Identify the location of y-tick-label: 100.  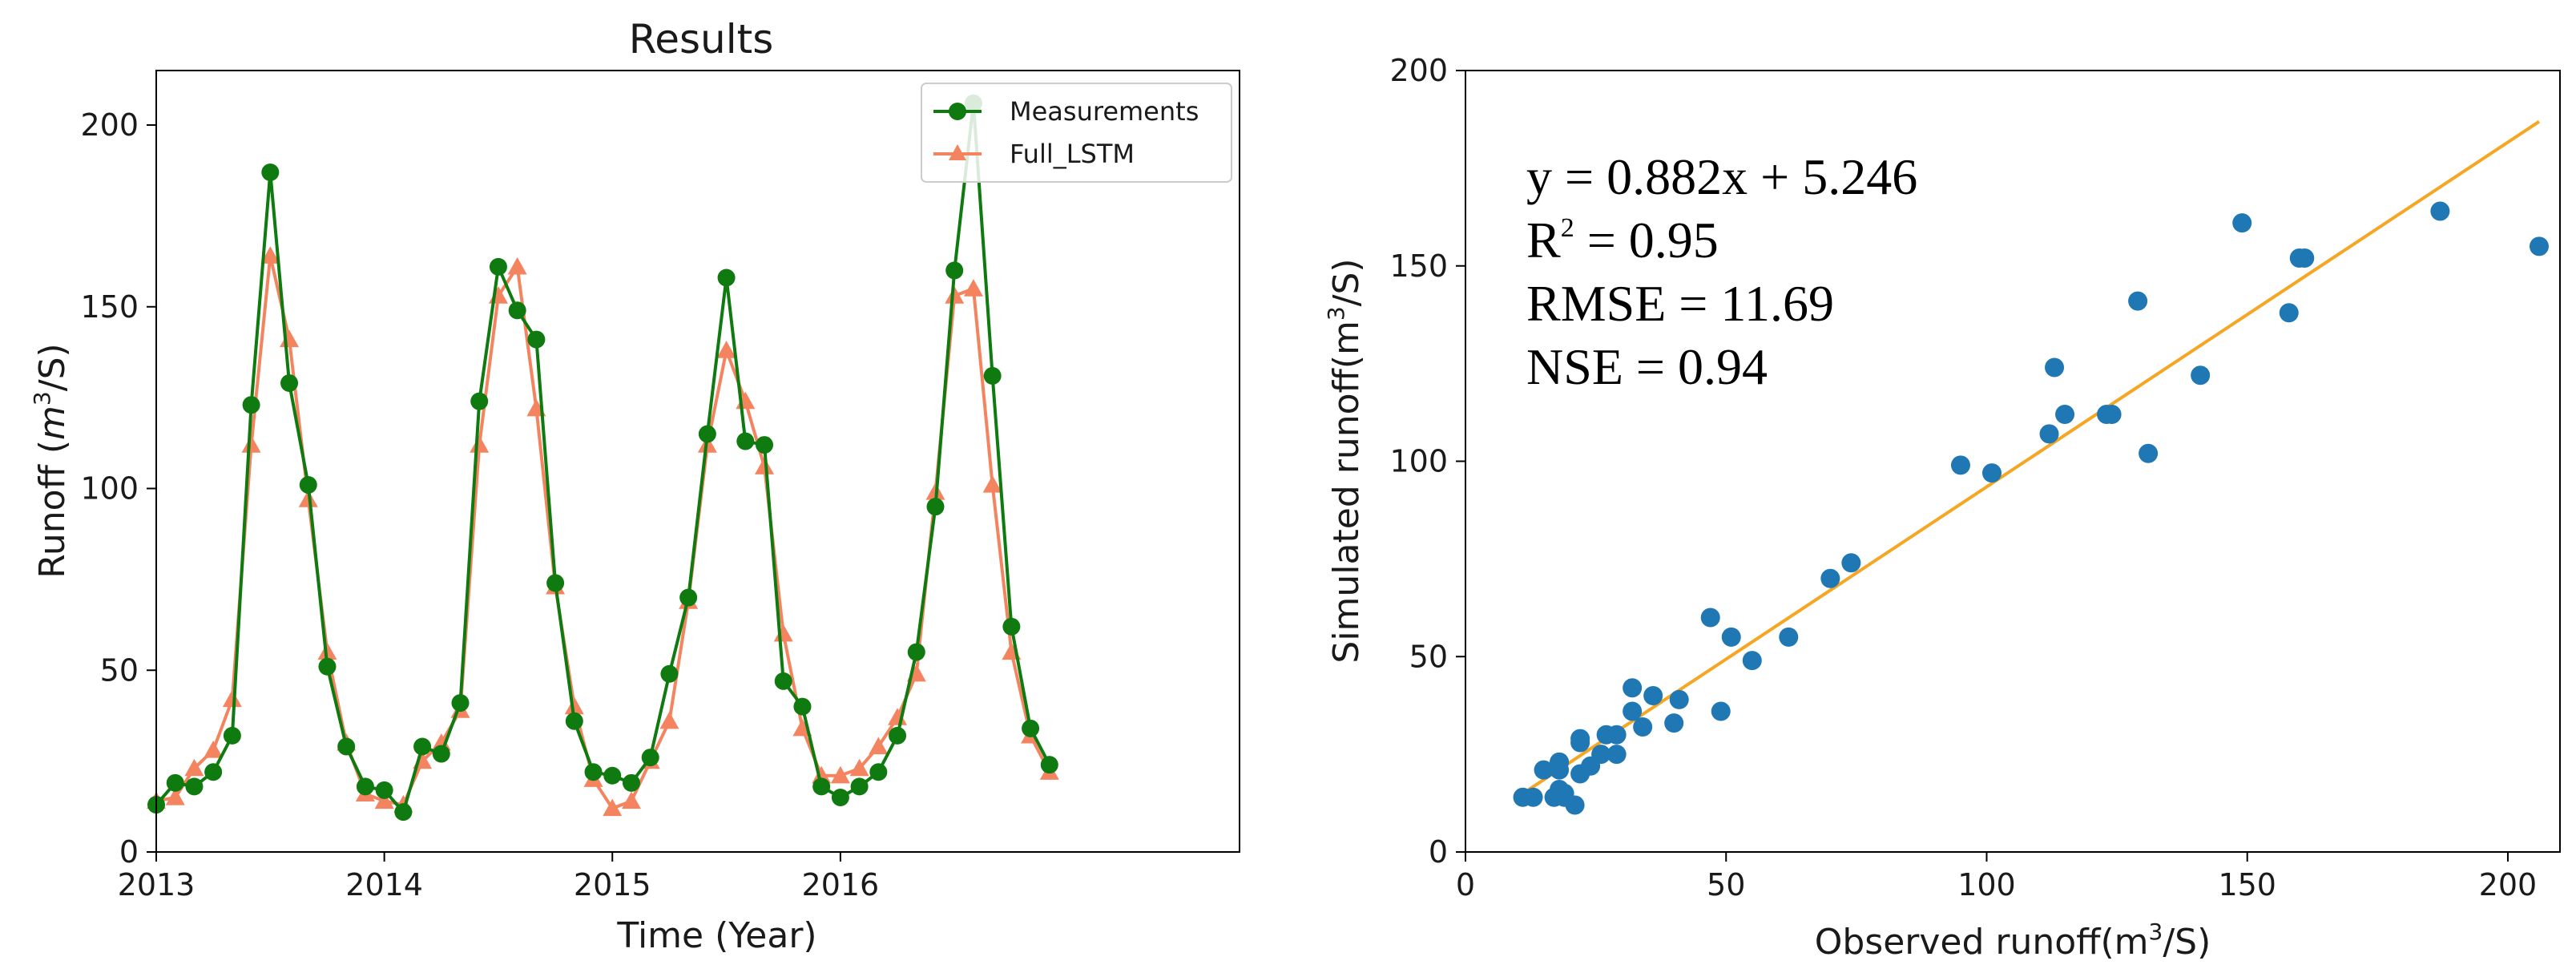
(1418, 461).